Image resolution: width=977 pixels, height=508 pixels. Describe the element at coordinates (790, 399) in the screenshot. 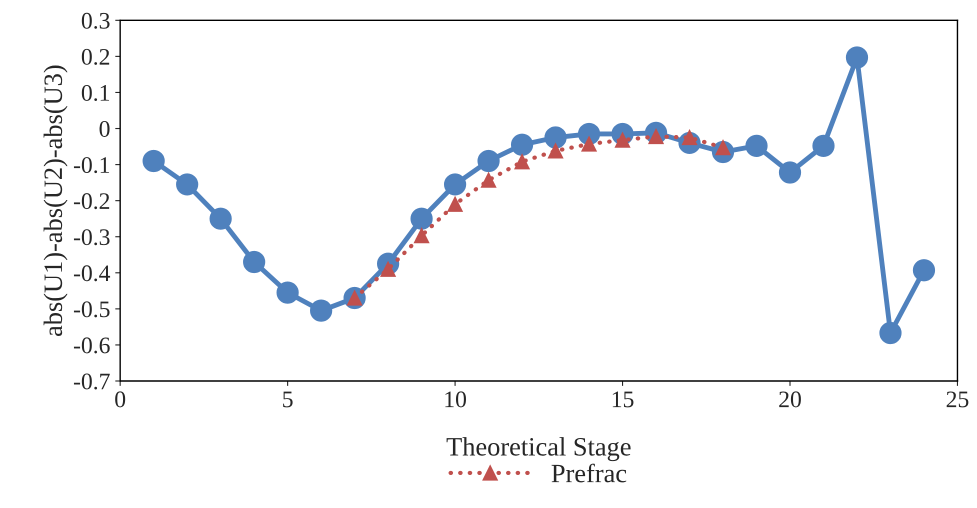

I see `x-tick-label: 20` at that location.